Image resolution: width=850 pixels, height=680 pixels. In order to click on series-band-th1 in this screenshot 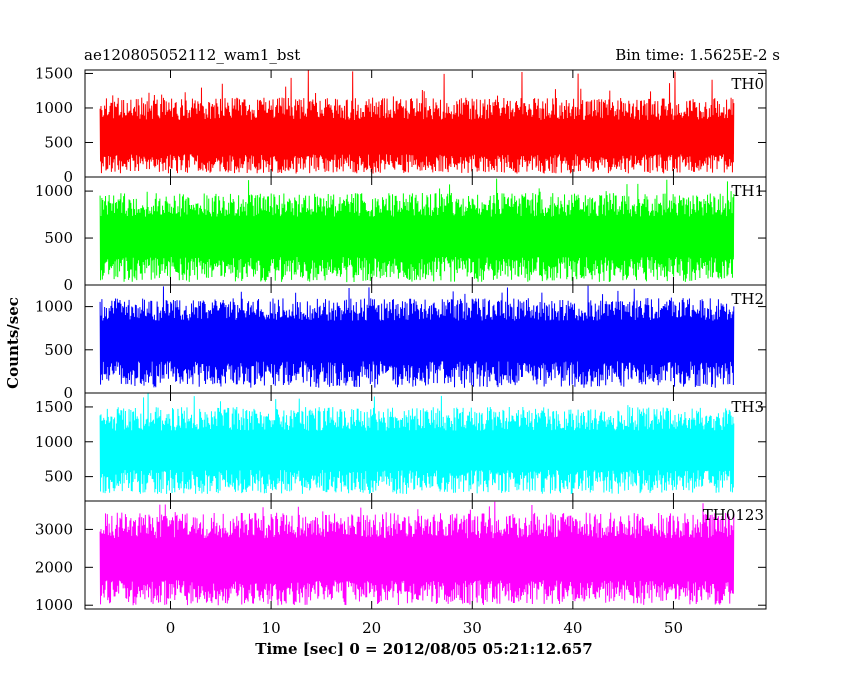, I will do `click(417, 236)`.